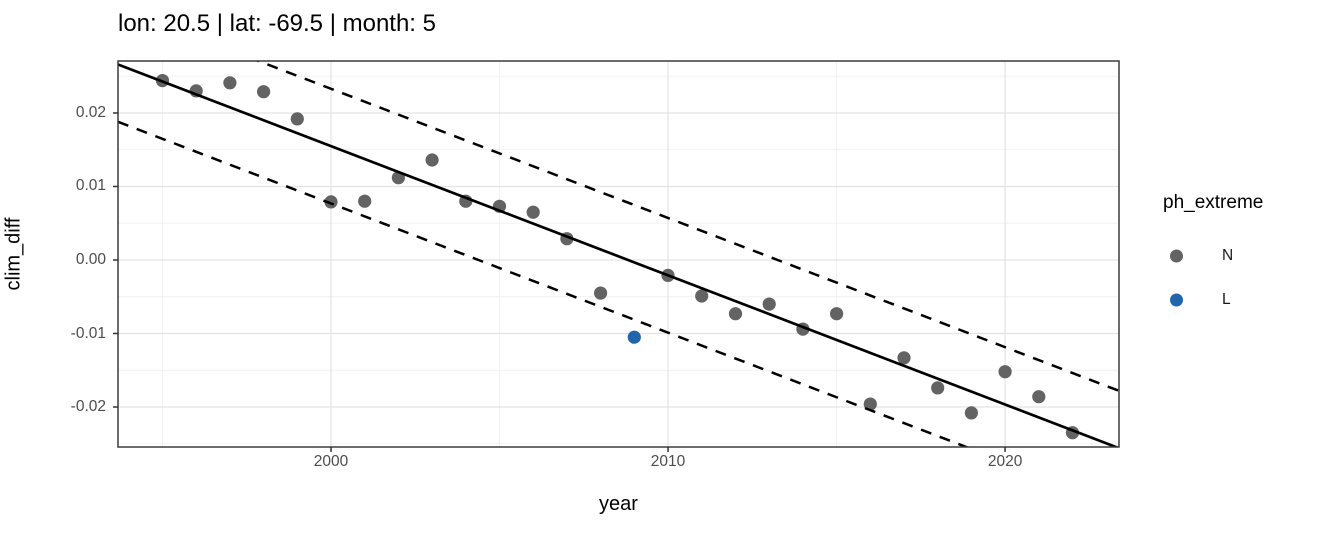 The image size is (1344, 537). What do you see at coordinates (1176, 256) in the screenshot?
I see `legend-key-dot-N` at bounding box center [1176, 256].